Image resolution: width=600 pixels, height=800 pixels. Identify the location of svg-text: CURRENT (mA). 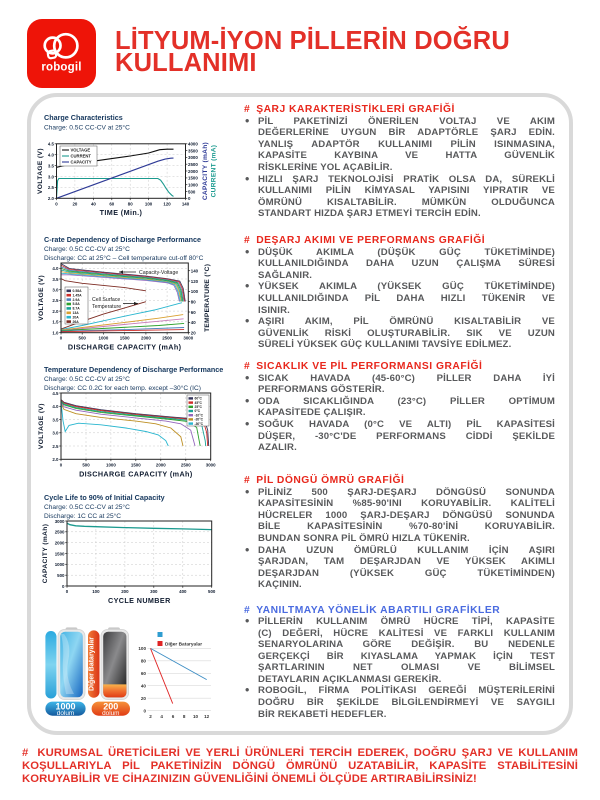
(214, 171).